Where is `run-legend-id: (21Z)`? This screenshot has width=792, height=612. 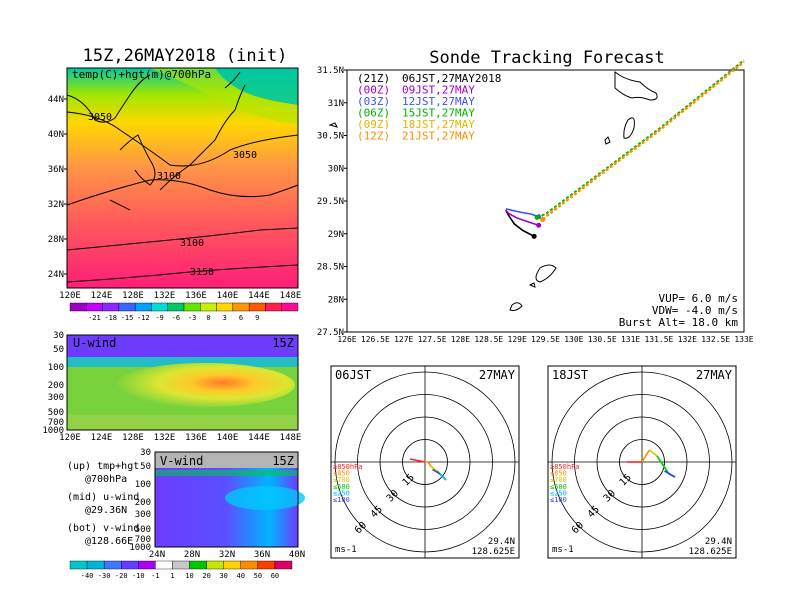
run-legend-id: (21Z) is located at coordinates (373, 78).